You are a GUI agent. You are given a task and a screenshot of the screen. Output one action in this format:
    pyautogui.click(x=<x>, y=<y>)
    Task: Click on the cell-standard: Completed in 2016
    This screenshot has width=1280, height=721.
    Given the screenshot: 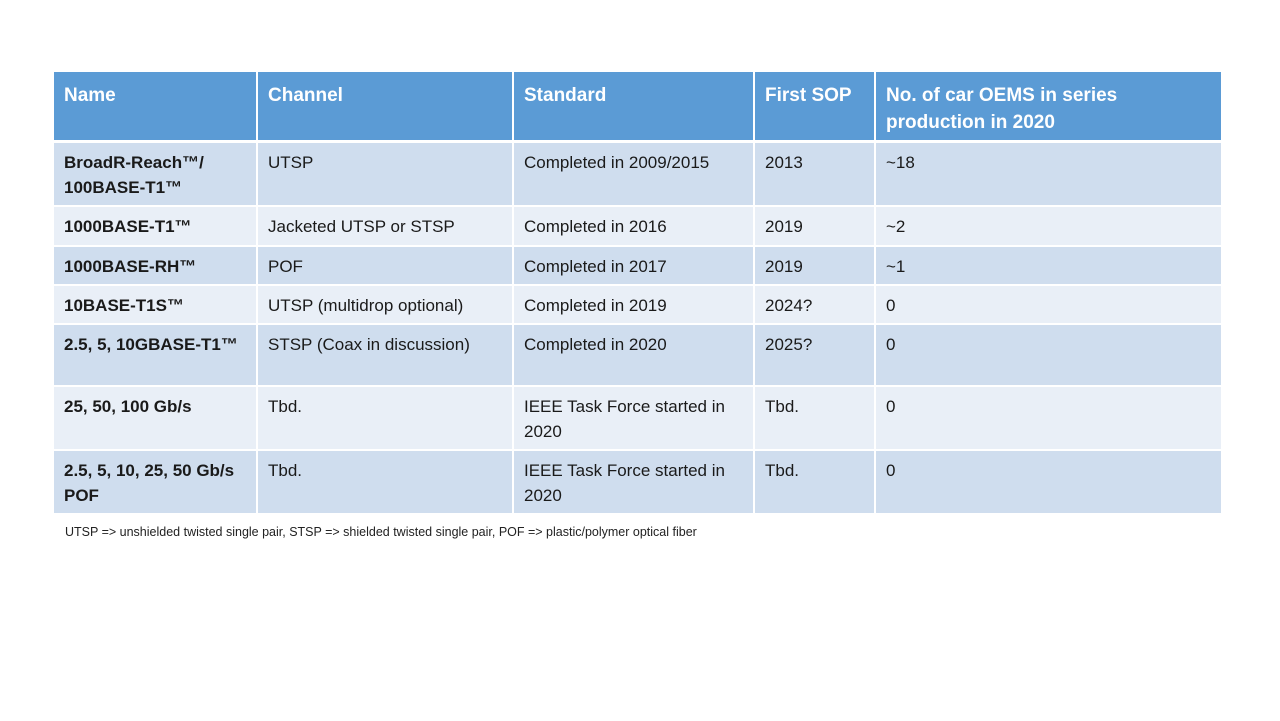 What is the action you would take?
    pyautogui.click(x=634, y=225)
    